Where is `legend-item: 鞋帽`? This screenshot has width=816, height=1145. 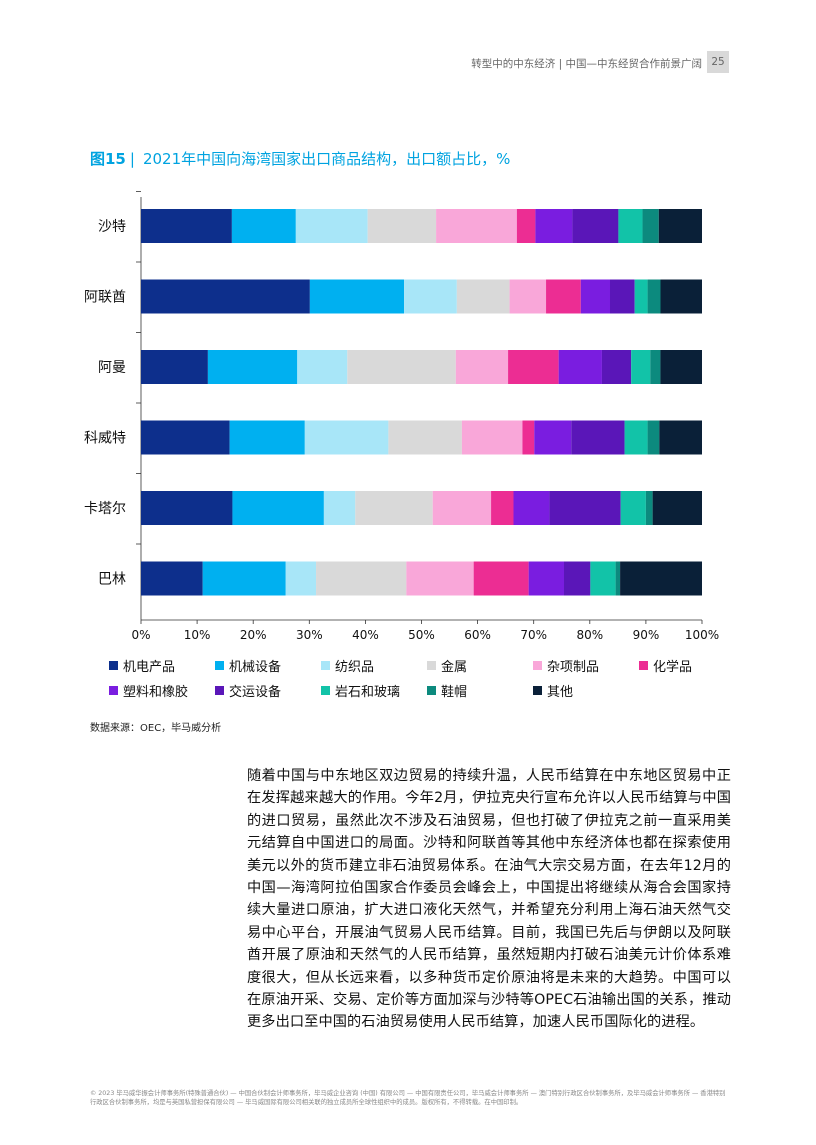 legend-item: 鞋帽 is located at coordinates (480, 691).